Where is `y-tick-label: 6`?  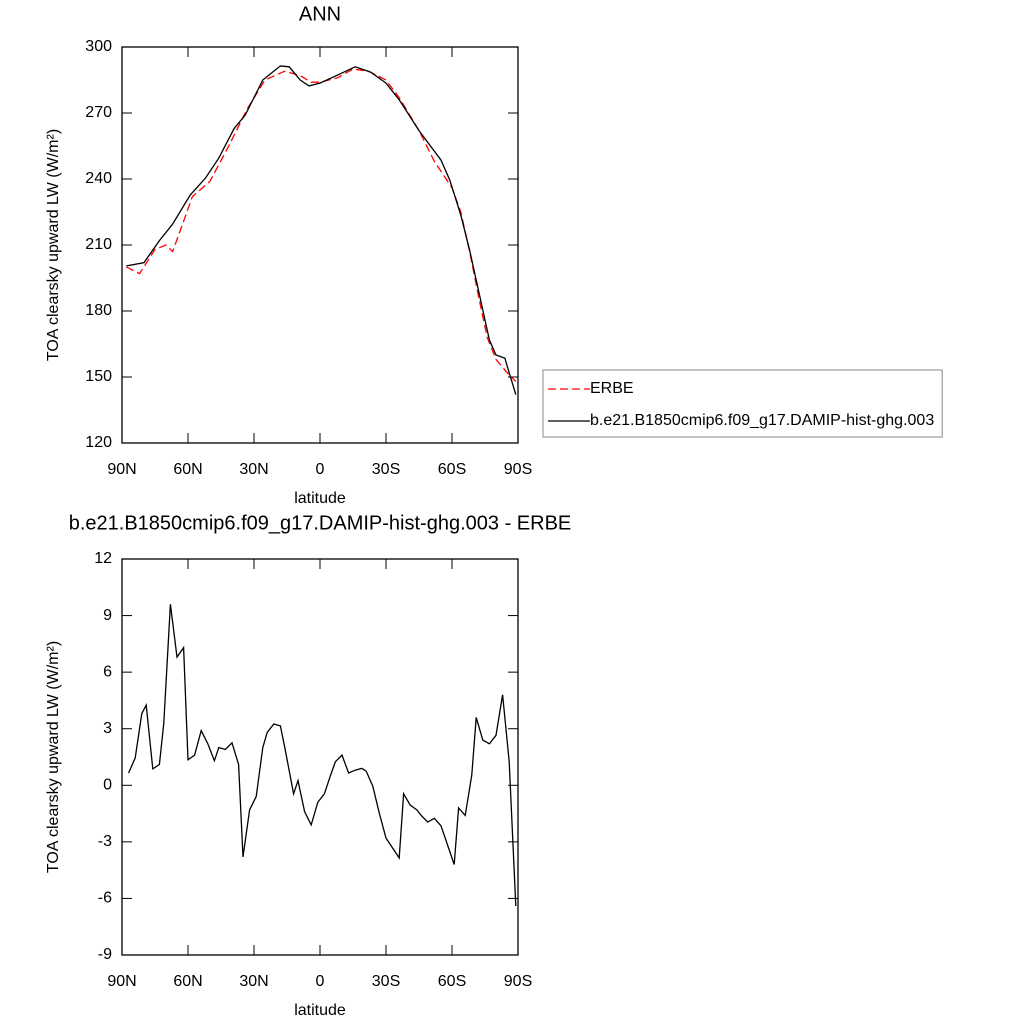
y-tick-label: 6 is located at coordinates (107, 671).